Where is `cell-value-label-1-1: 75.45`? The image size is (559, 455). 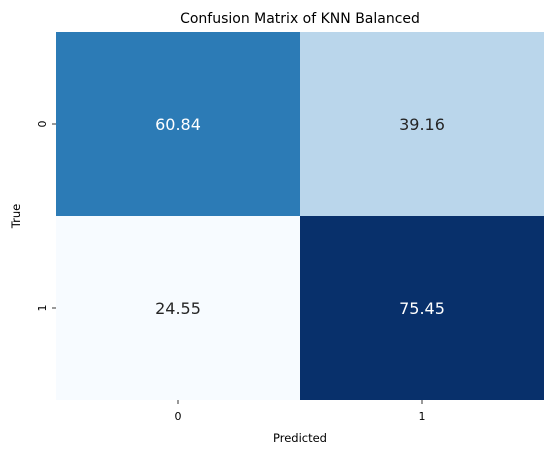 cell-value-label-1-1: 75.45 is located at coordinates (422, 308).